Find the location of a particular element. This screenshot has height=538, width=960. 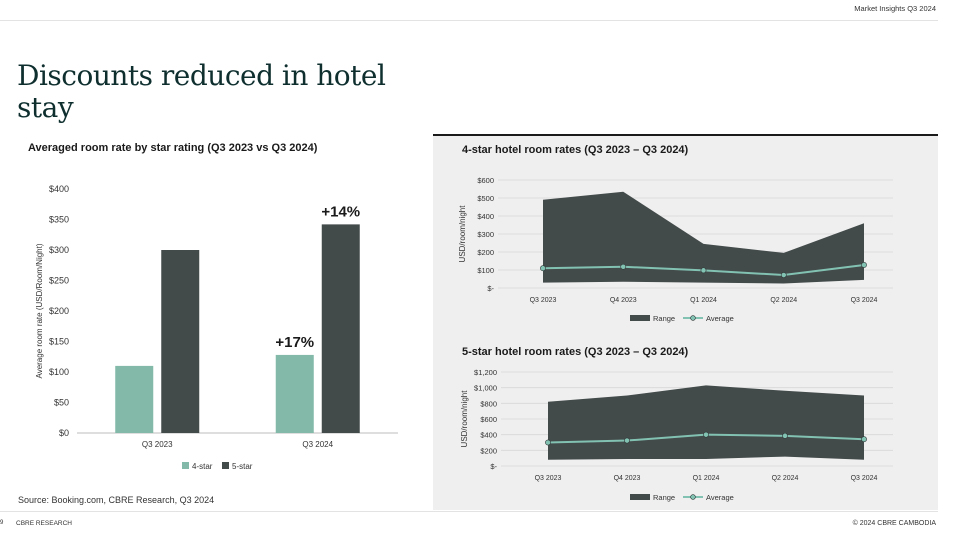

footer-left: CBRE RESEARCH is located at coordinates (44, 523).